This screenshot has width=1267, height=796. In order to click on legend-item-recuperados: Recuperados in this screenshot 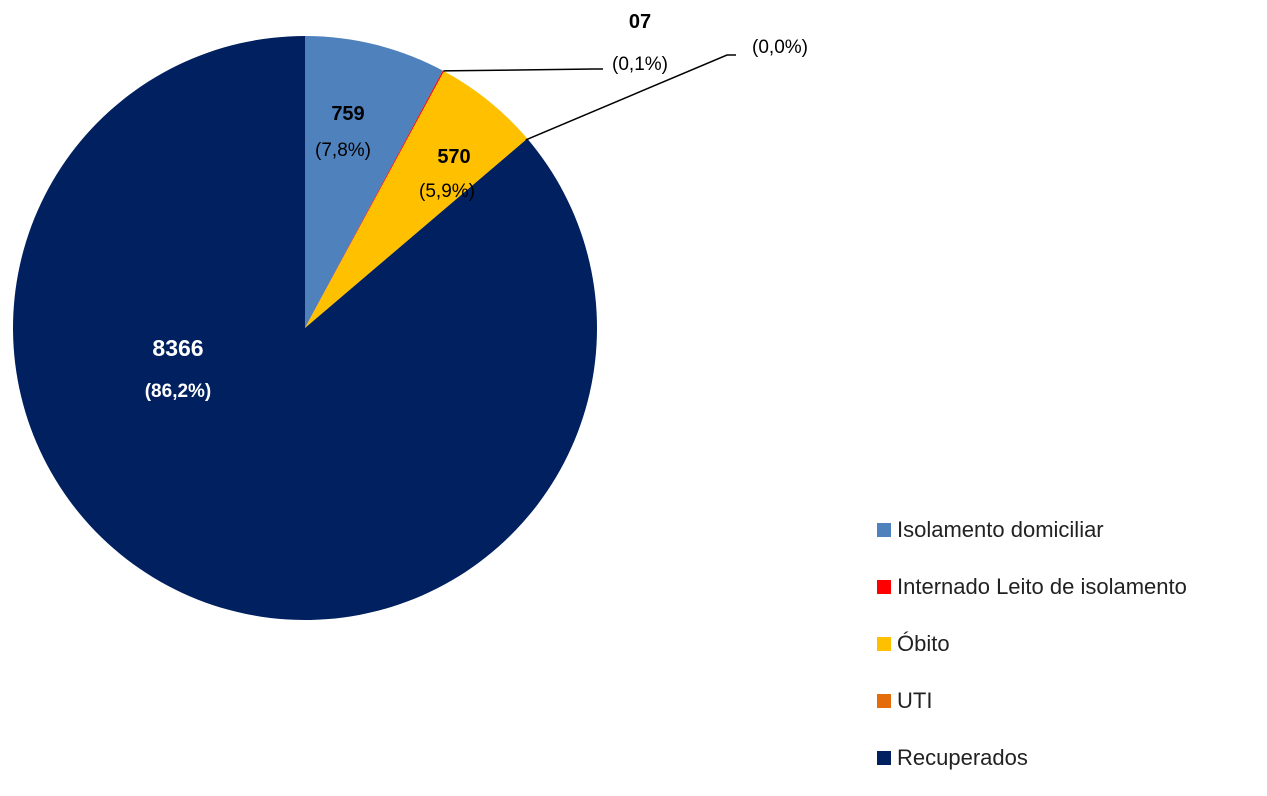, I will do `click(1069, 757)`.